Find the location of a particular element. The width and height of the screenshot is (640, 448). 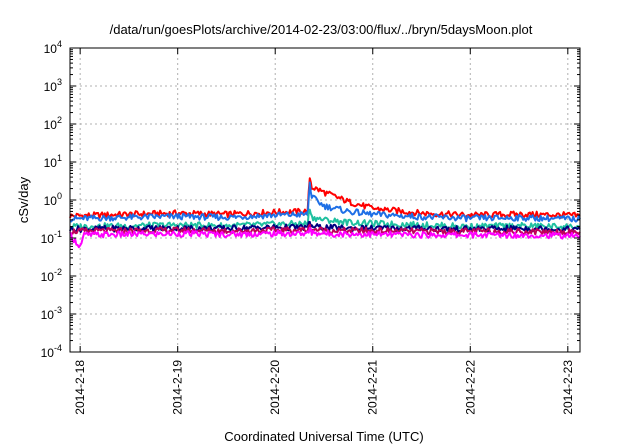

y-tick-exponent: 3 is located at coordinates (59, 82).